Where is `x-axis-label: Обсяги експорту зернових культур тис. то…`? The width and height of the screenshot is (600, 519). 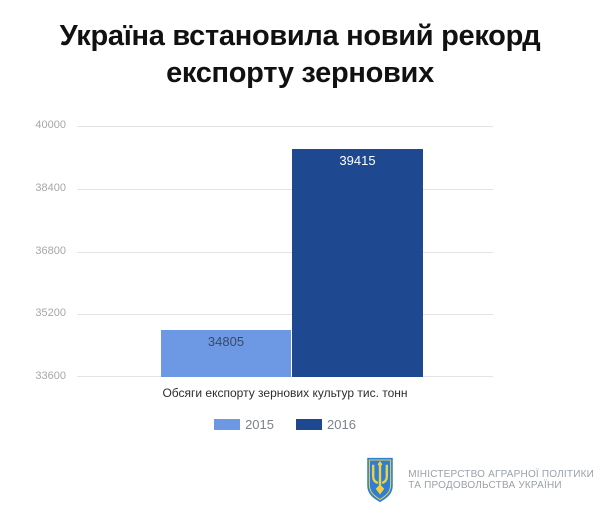
x-axis-label: Обсяги експорту зернових культур тис. то… is located at coordinates (285, 393).